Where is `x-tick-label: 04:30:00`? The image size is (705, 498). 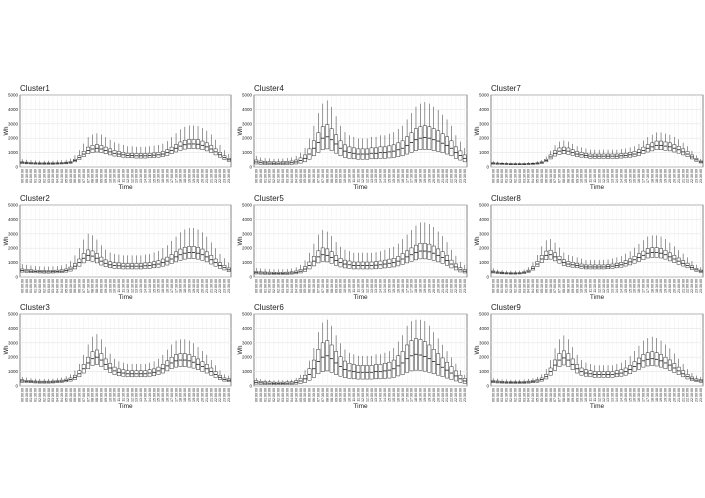
x-tick-label: 04:30:00 is located at coordinates (533, 176).